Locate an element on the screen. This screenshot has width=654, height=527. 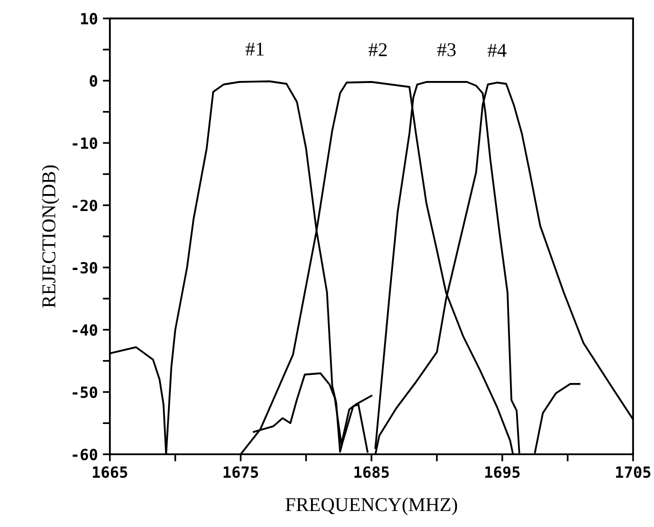
y-tick-label: -60 is located at coordinates (85, 454).